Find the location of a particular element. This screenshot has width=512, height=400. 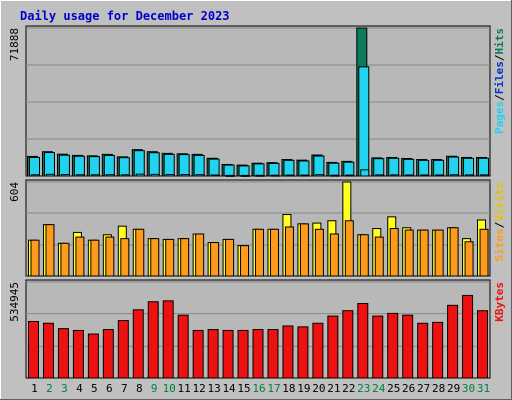

day-tick-label: 5 is located at coordinates (94, 388).